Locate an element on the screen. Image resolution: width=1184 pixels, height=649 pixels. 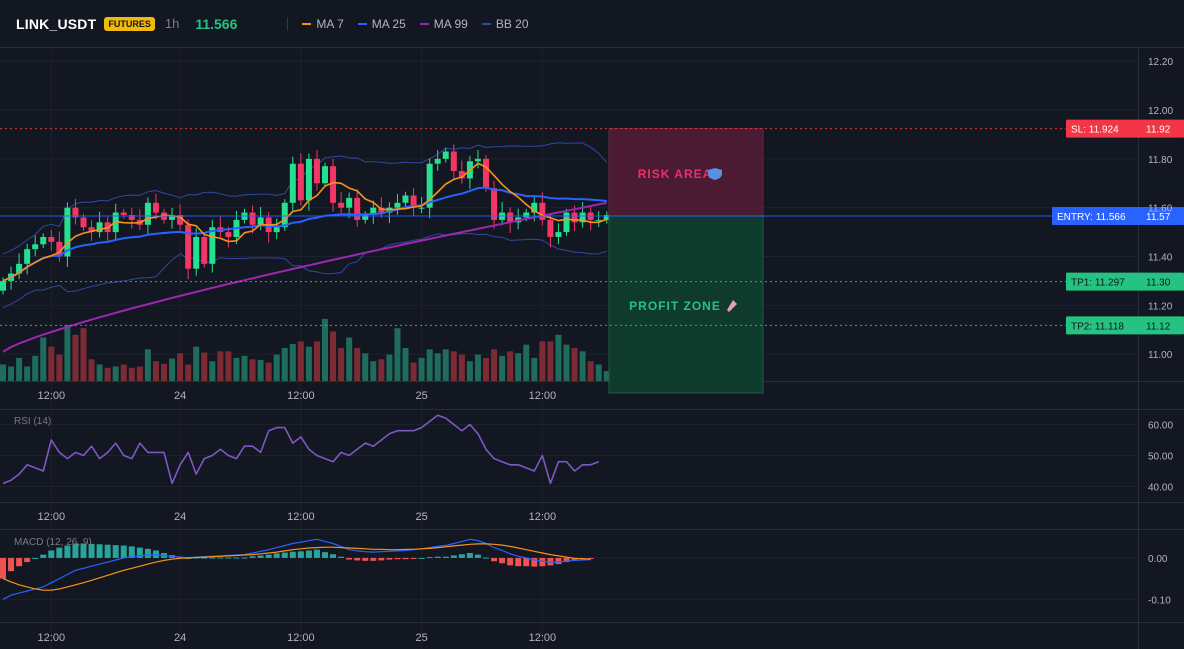
price-axis-label: 12.20 is located at coordinates (1160, 62).